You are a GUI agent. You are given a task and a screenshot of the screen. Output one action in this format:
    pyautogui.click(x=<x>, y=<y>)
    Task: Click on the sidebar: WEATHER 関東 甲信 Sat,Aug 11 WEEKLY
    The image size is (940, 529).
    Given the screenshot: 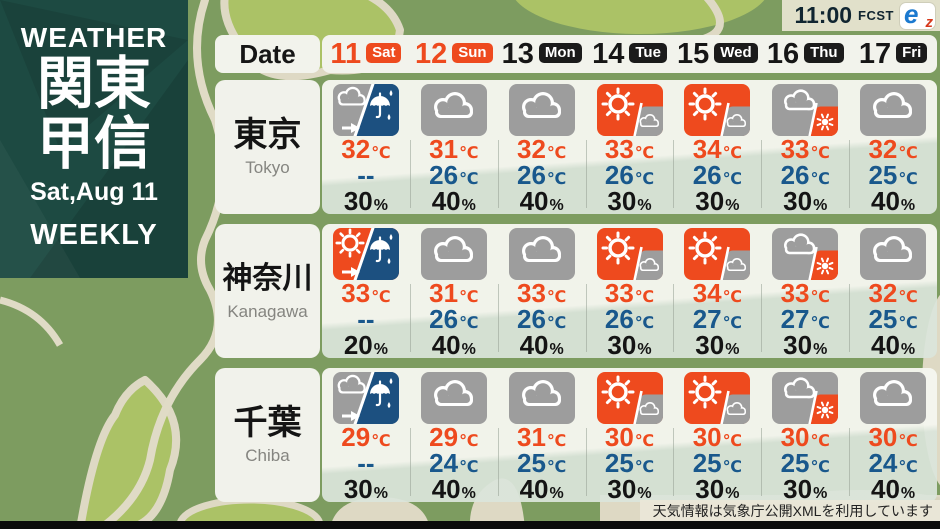 What is the action you would take?
    pyautogui.click(x=94, y=139)
    